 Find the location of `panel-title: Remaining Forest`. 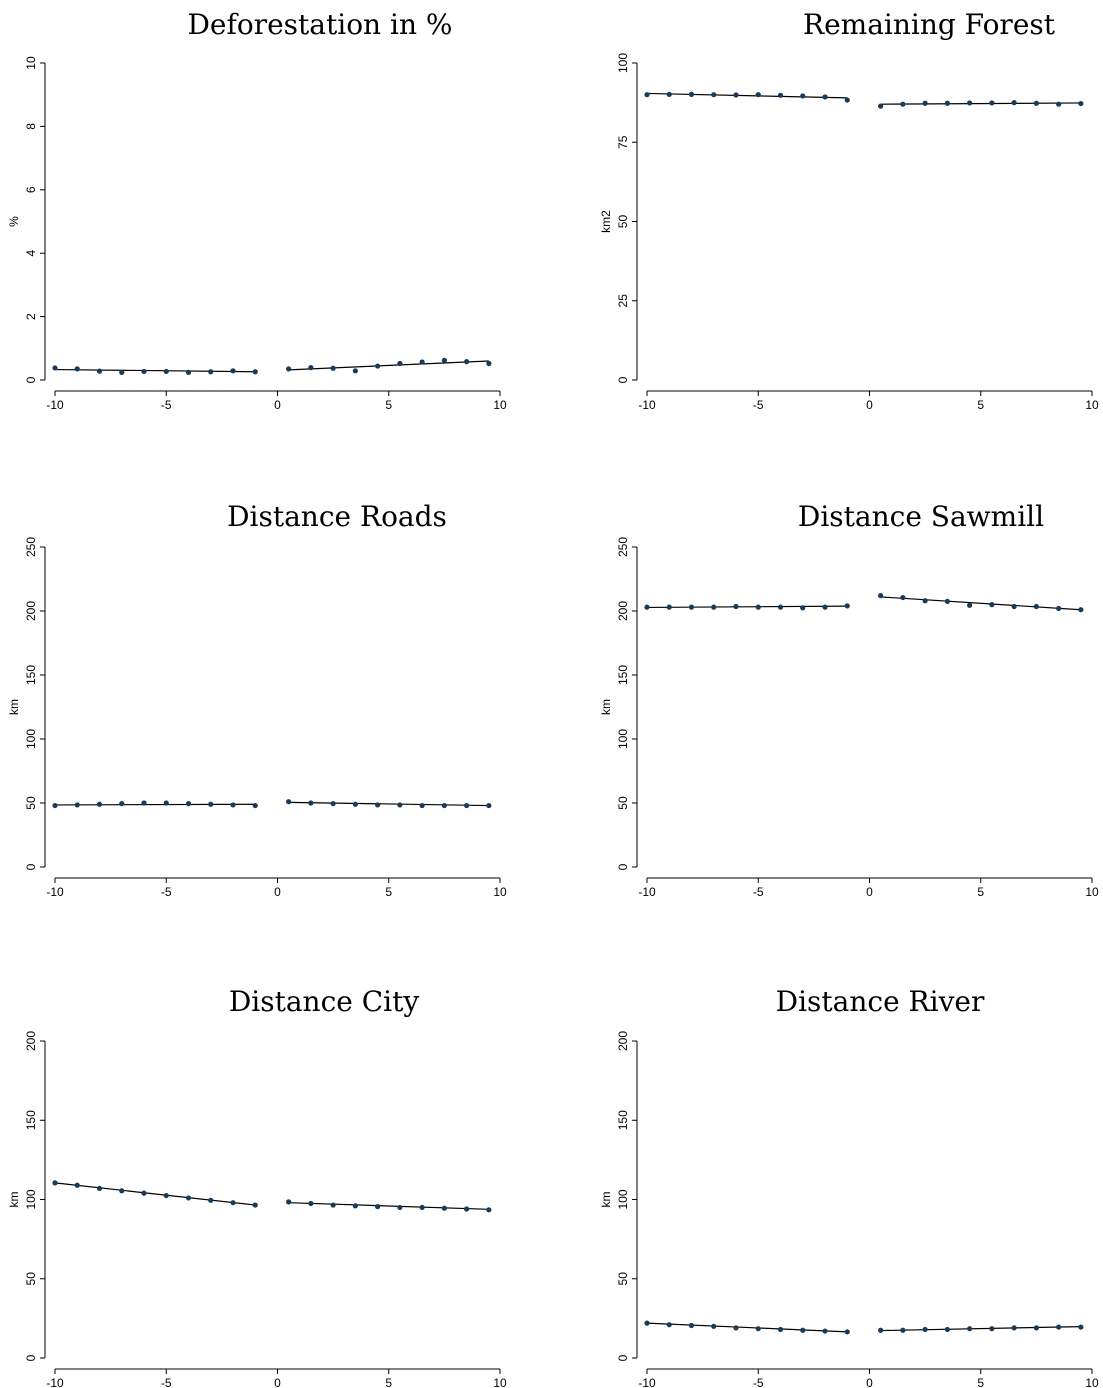

panel-title: Remaining Forest is located at coordinates (929, 24).